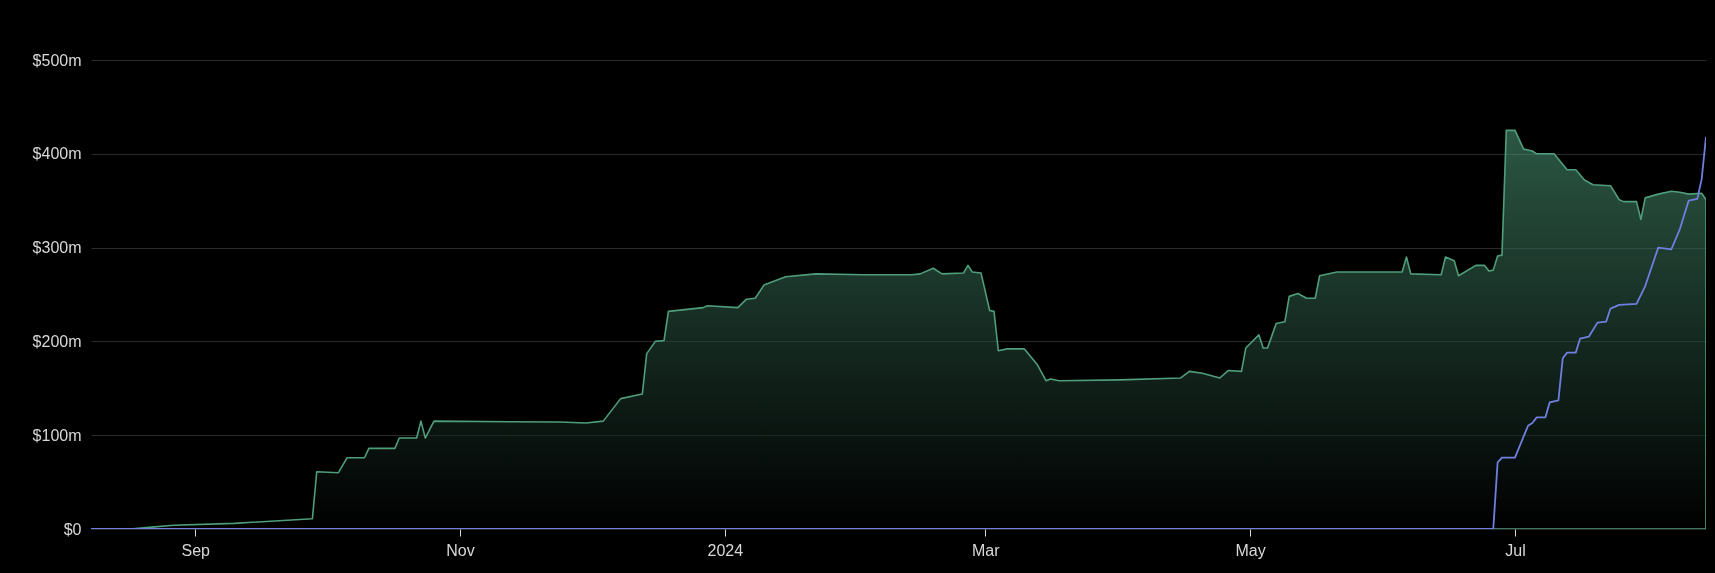 Image resolution: width=1715 pixels, height=573 pixels. What do you see at coordinates (57, 248) in the screenshot?
I see `y-tick-label: $300m` at bounding box center [57, 248].